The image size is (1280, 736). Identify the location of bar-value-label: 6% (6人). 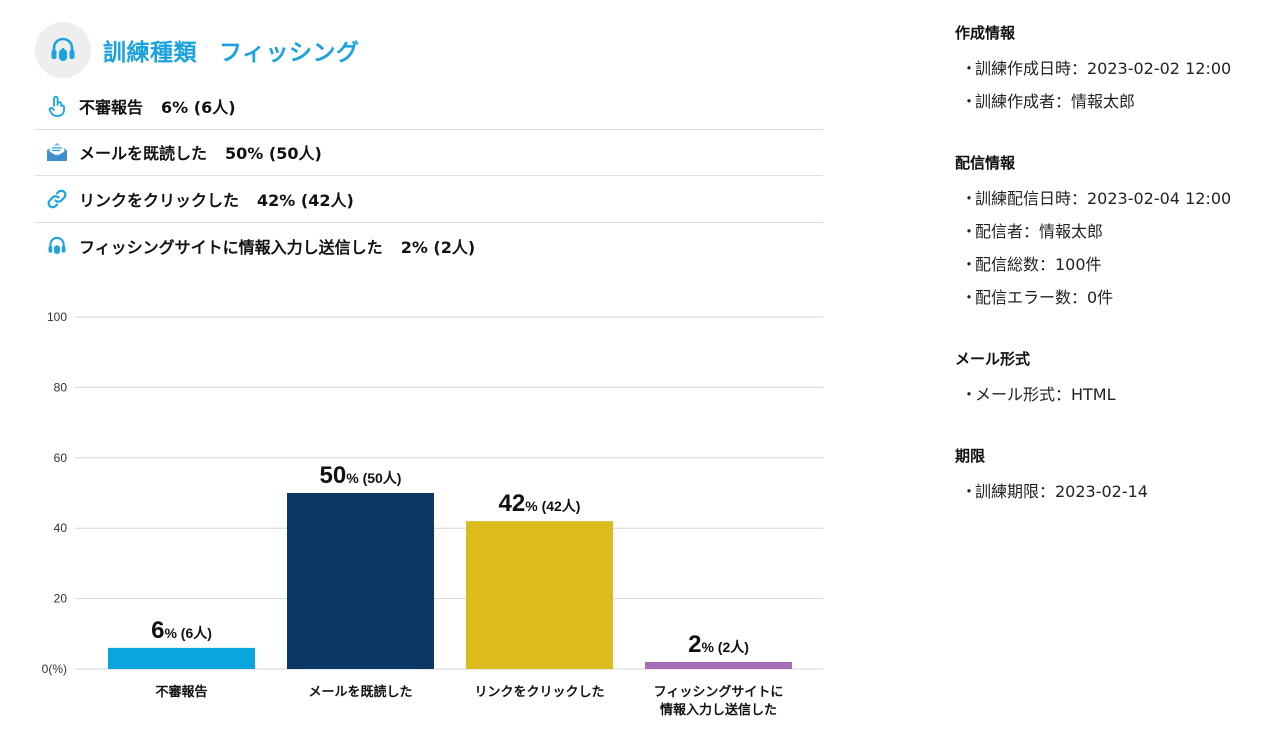
(181, 630).